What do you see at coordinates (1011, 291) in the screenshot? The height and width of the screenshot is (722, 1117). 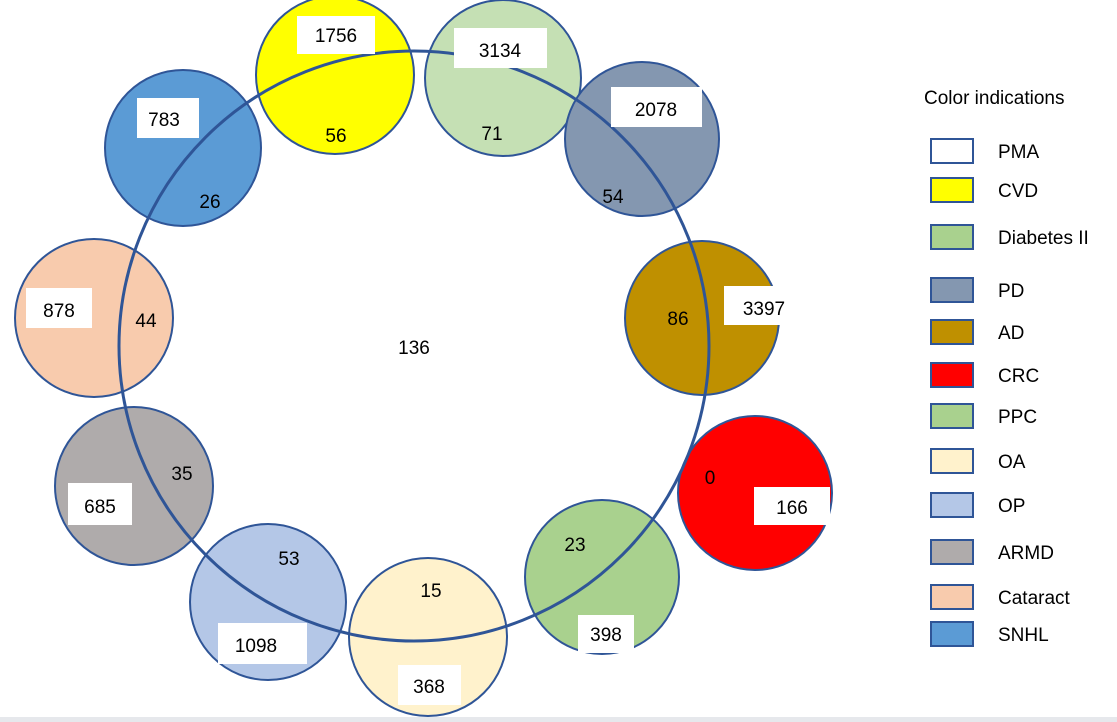 I see `legend-label-pd: PD` at bounding box center [1011, 291].